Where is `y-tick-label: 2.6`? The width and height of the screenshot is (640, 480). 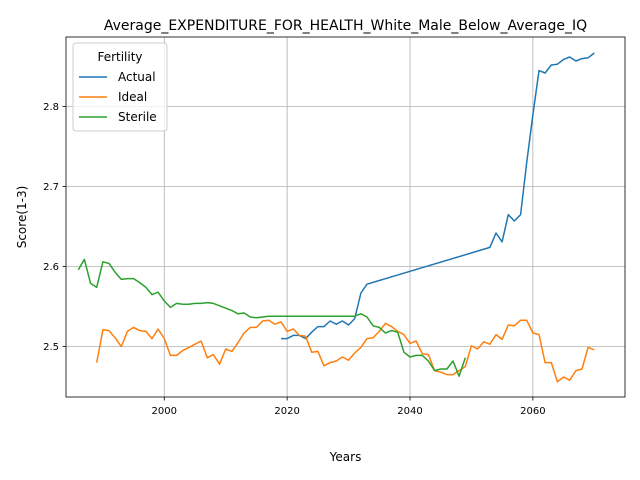
y-tick-label: 2.6 is located at coordinates (51, 267).